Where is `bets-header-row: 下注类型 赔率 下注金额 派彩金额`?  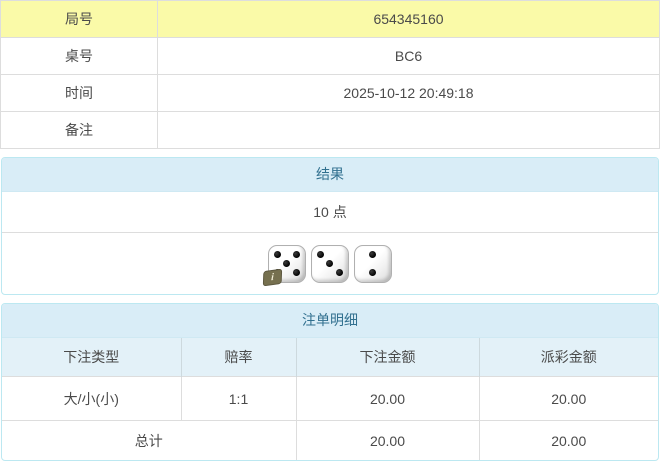 bets-header-row: 下注类型 赔率 下注金额 派彩金额 is located at coordinates (330, 357).